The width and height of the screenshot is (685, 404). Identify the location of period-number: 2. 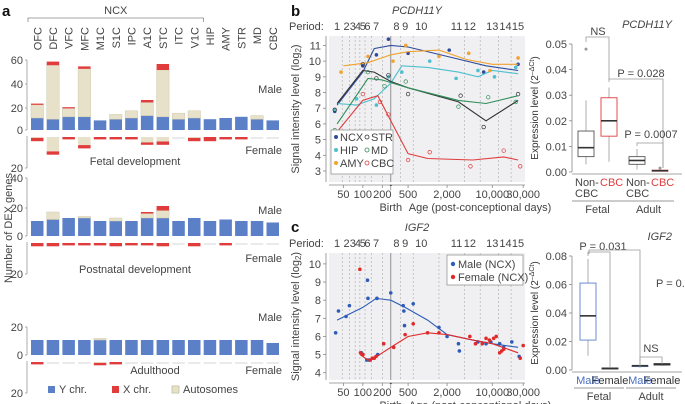
(346, 244).